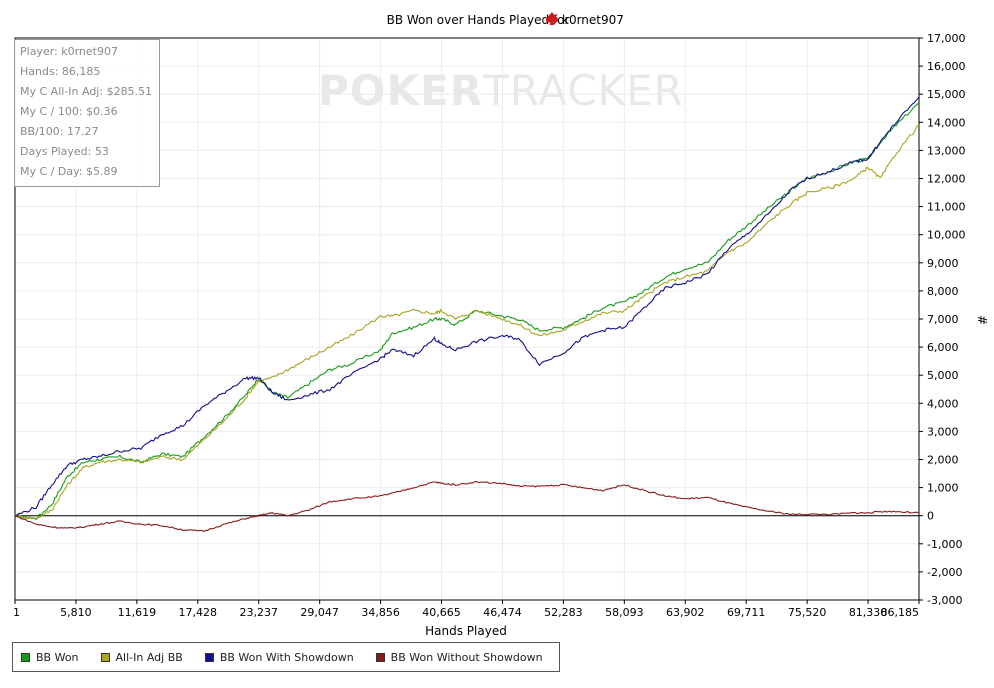 The width and height of the screenshot is (994, 688). What do you see at coordinates (946, 207) in the screenshot?
I see `y-tick-label: 11,000` at bounding box center [946, 207].